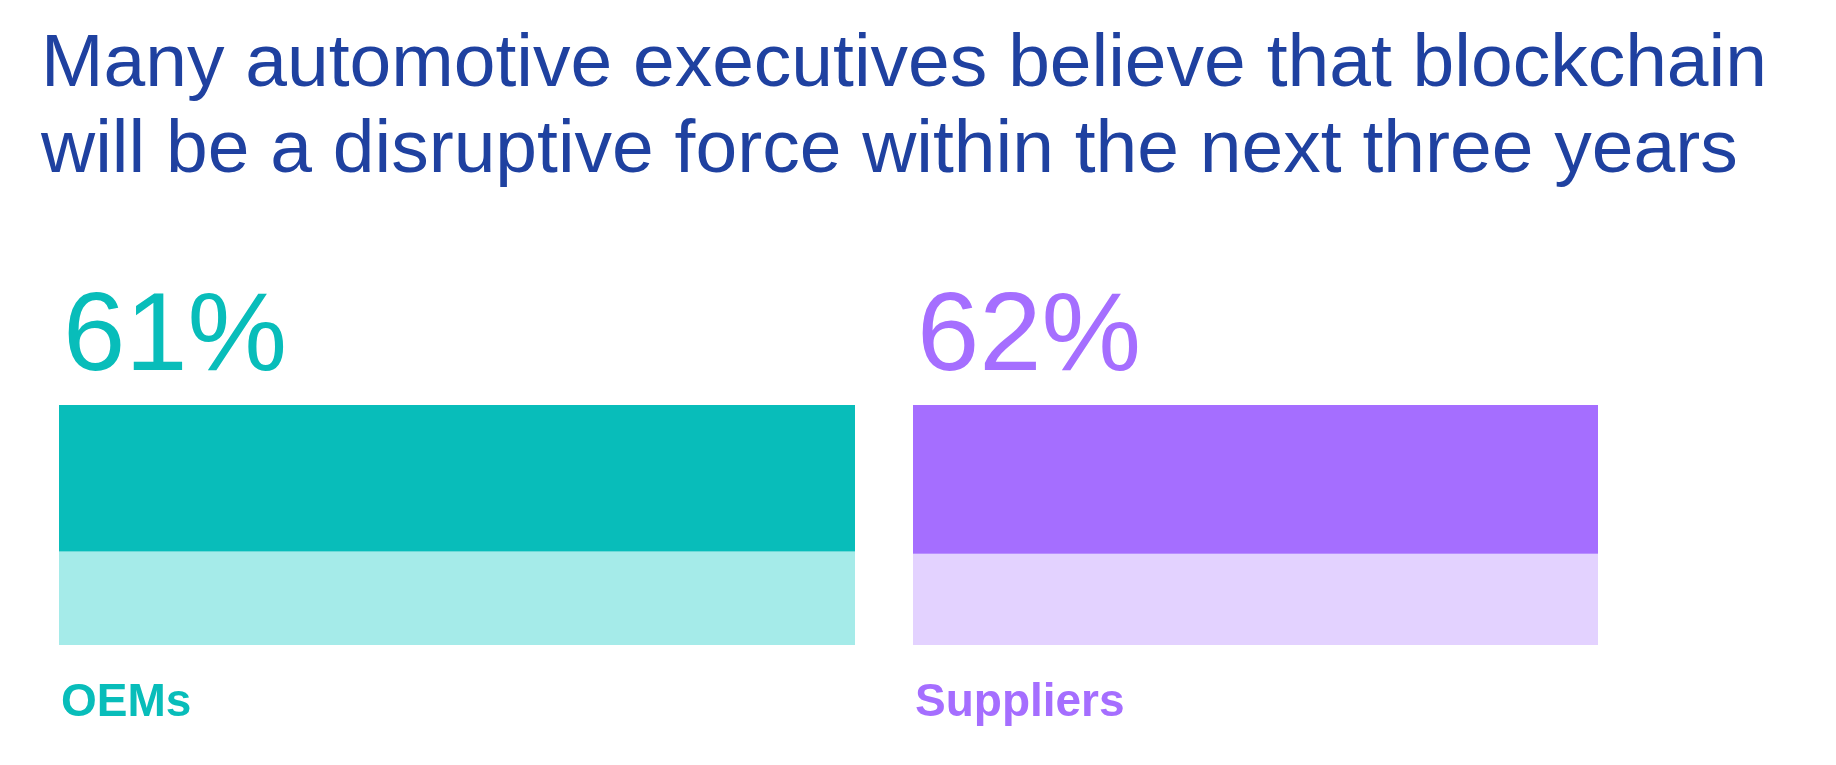 This screenshot has width=1836, height=765. What do you see at coordinates (126, 699) in the screenshot?
I see `x-tick-label: OEMs` at bounding box center [126, 699].